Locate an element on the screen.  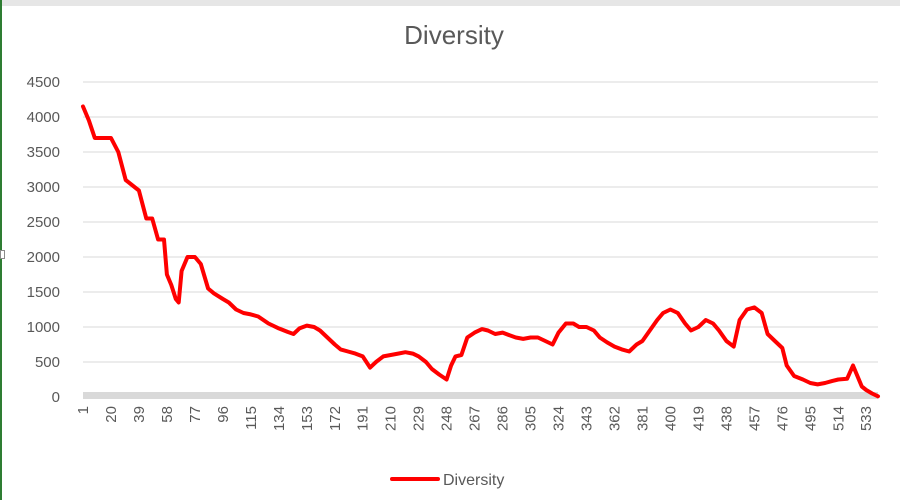
x-tick-label: 191 is located at coordinates (363, 418).